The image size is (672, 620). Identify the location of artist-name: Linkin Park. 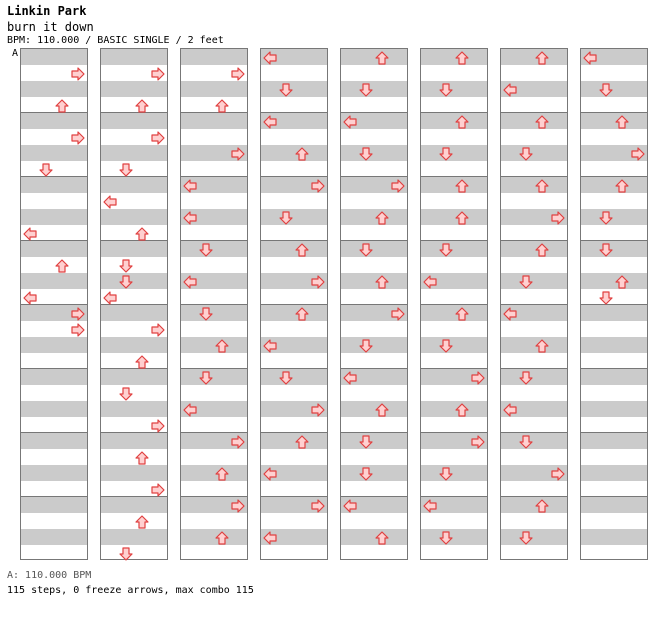
(47, 11).